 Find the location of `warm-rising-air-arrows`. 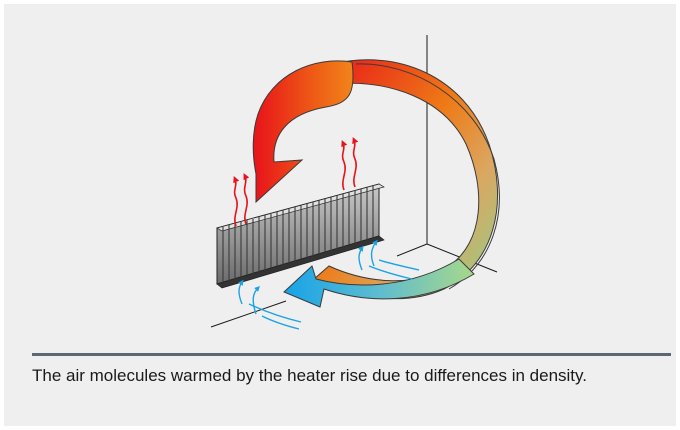

warm-rising-air-arrows is located at coordinates (296, 182).